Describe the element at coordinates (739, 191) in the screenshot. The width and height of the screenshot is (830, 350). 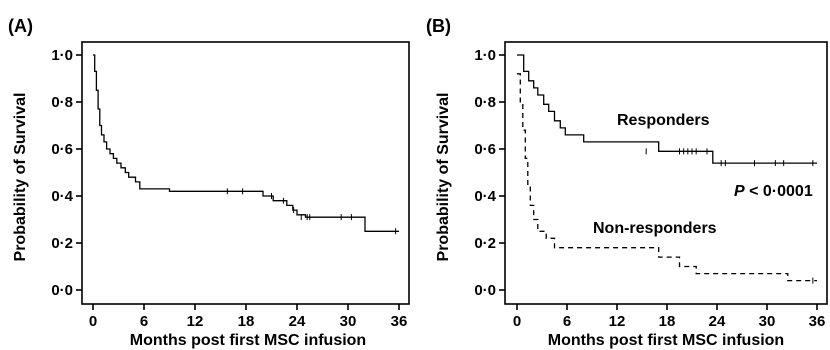
I see `p-value-symbol: P` at that location.